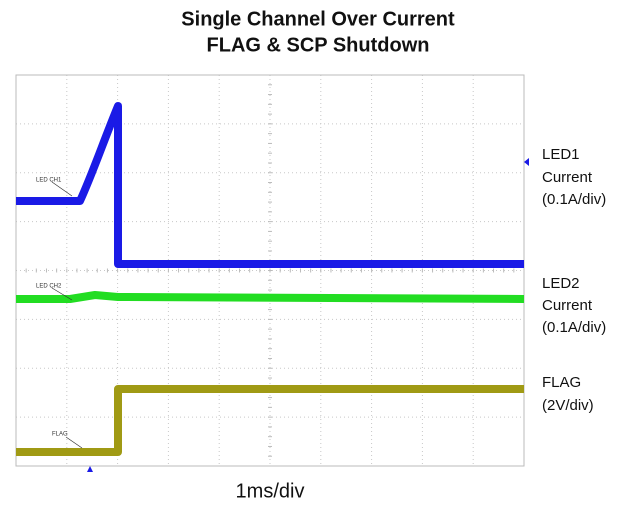  I want to click on probe-label: LED CH2, so click(49, 287).